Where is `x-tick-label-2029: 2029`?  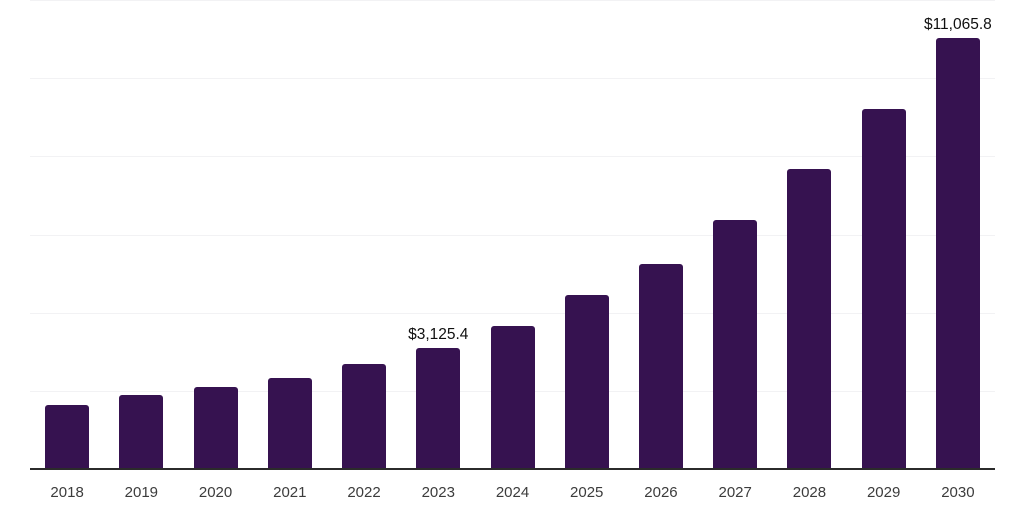
x-tick-label-2029: 2029 is located at coordinates (883, 492).